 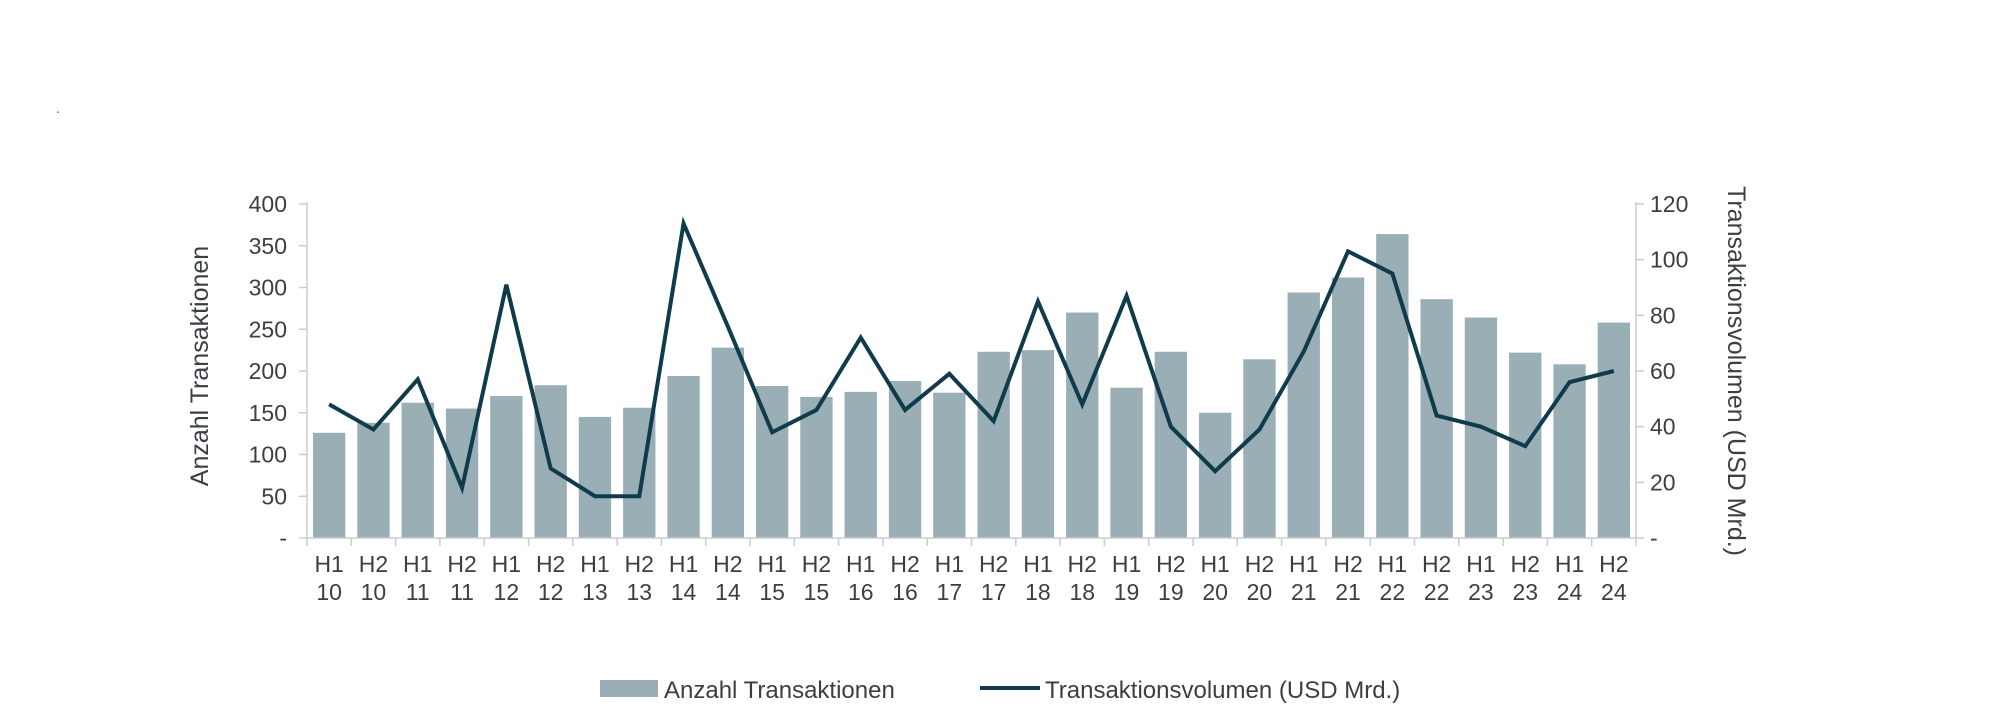 I want to click on y-left-tick-label: 200, so click(x=268, y=371).